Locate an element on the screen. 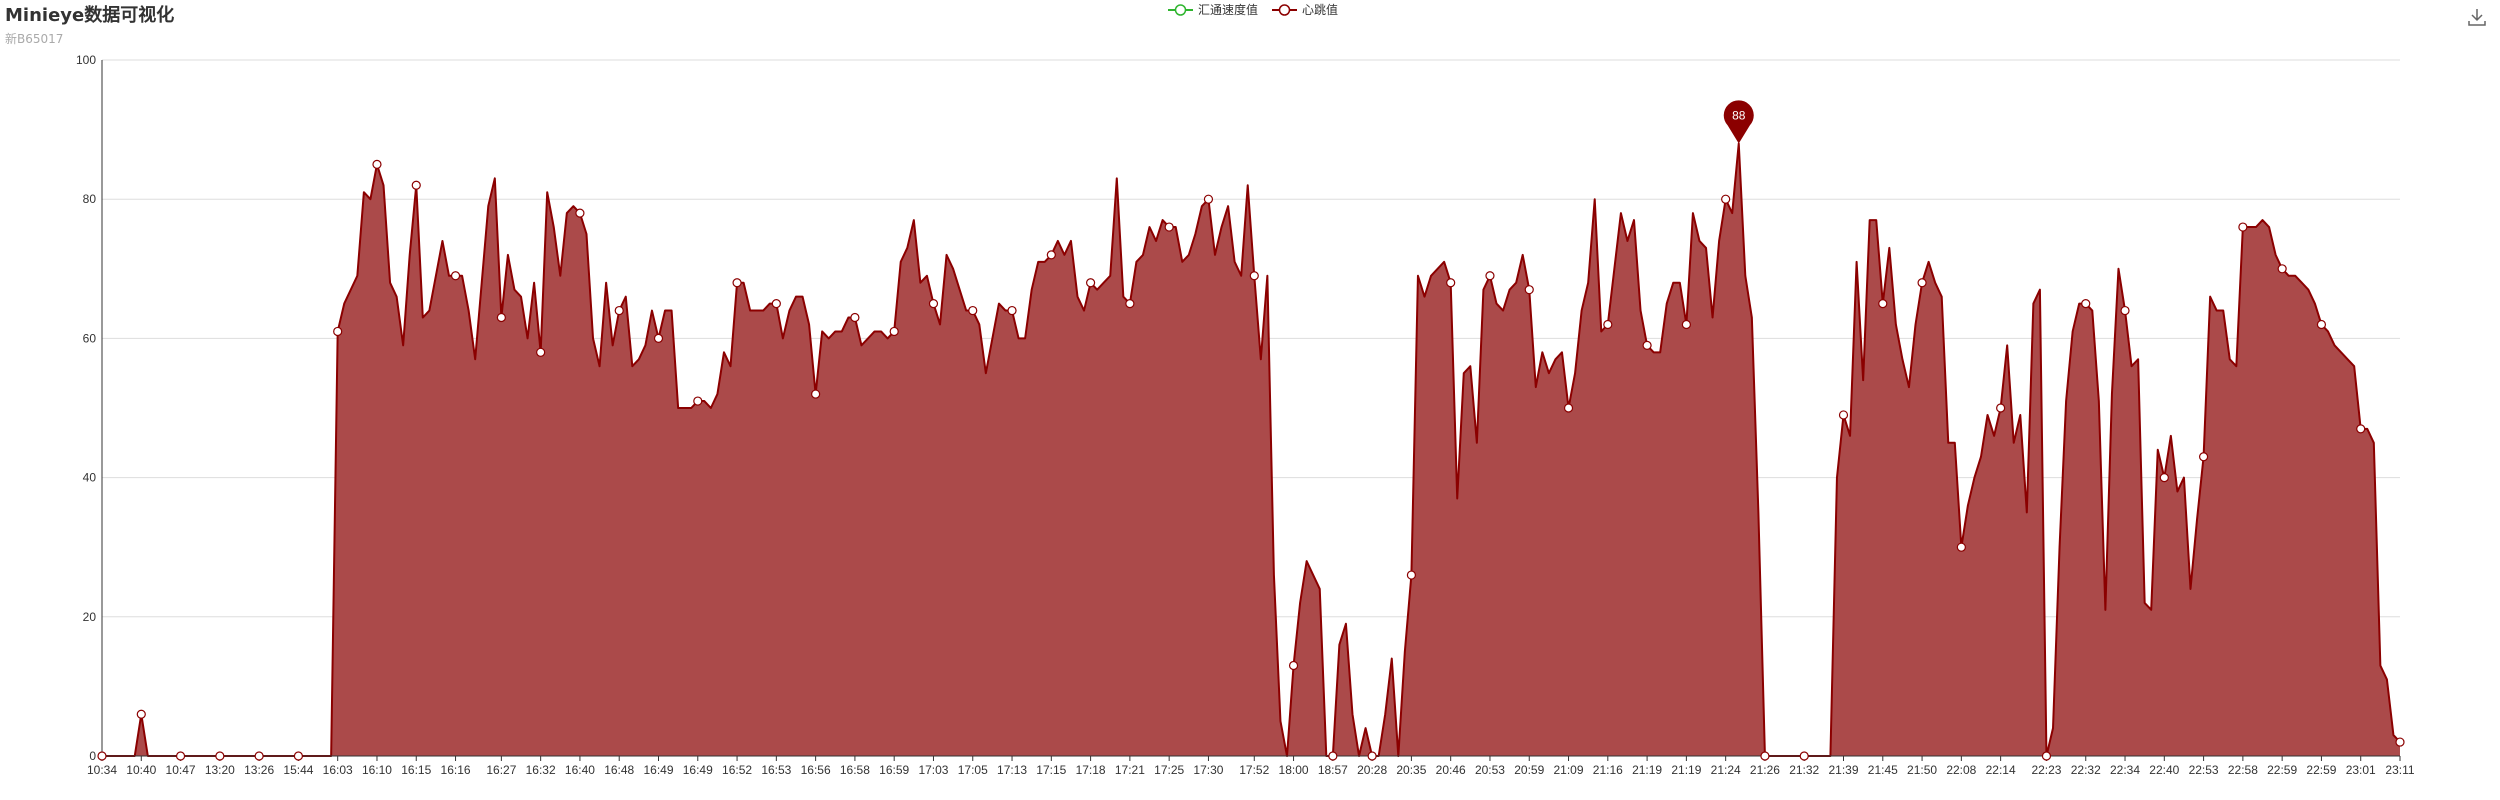  x-tick-label: 17:18 is located at coordinates (1091, 770).